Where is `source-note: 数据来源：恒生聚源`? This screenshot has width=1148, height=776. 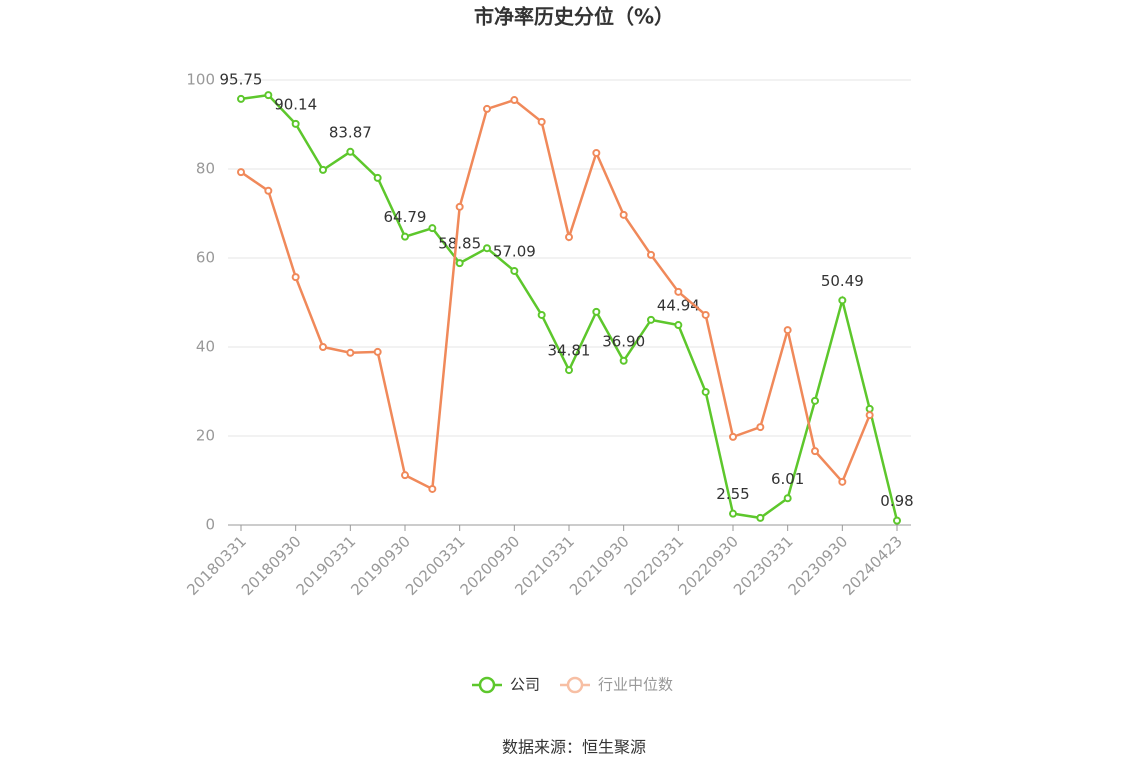
source-note: 数据来源：恒生聚源 is located at coordinates (574, 747).